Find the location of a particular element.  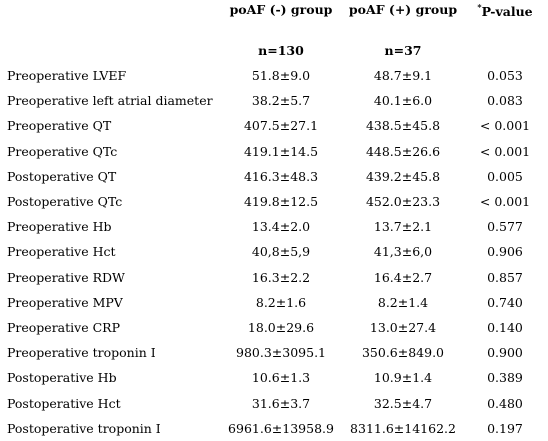

cell-poaf-pos: 32.5±4.7 is located at coordinates (403, 403).